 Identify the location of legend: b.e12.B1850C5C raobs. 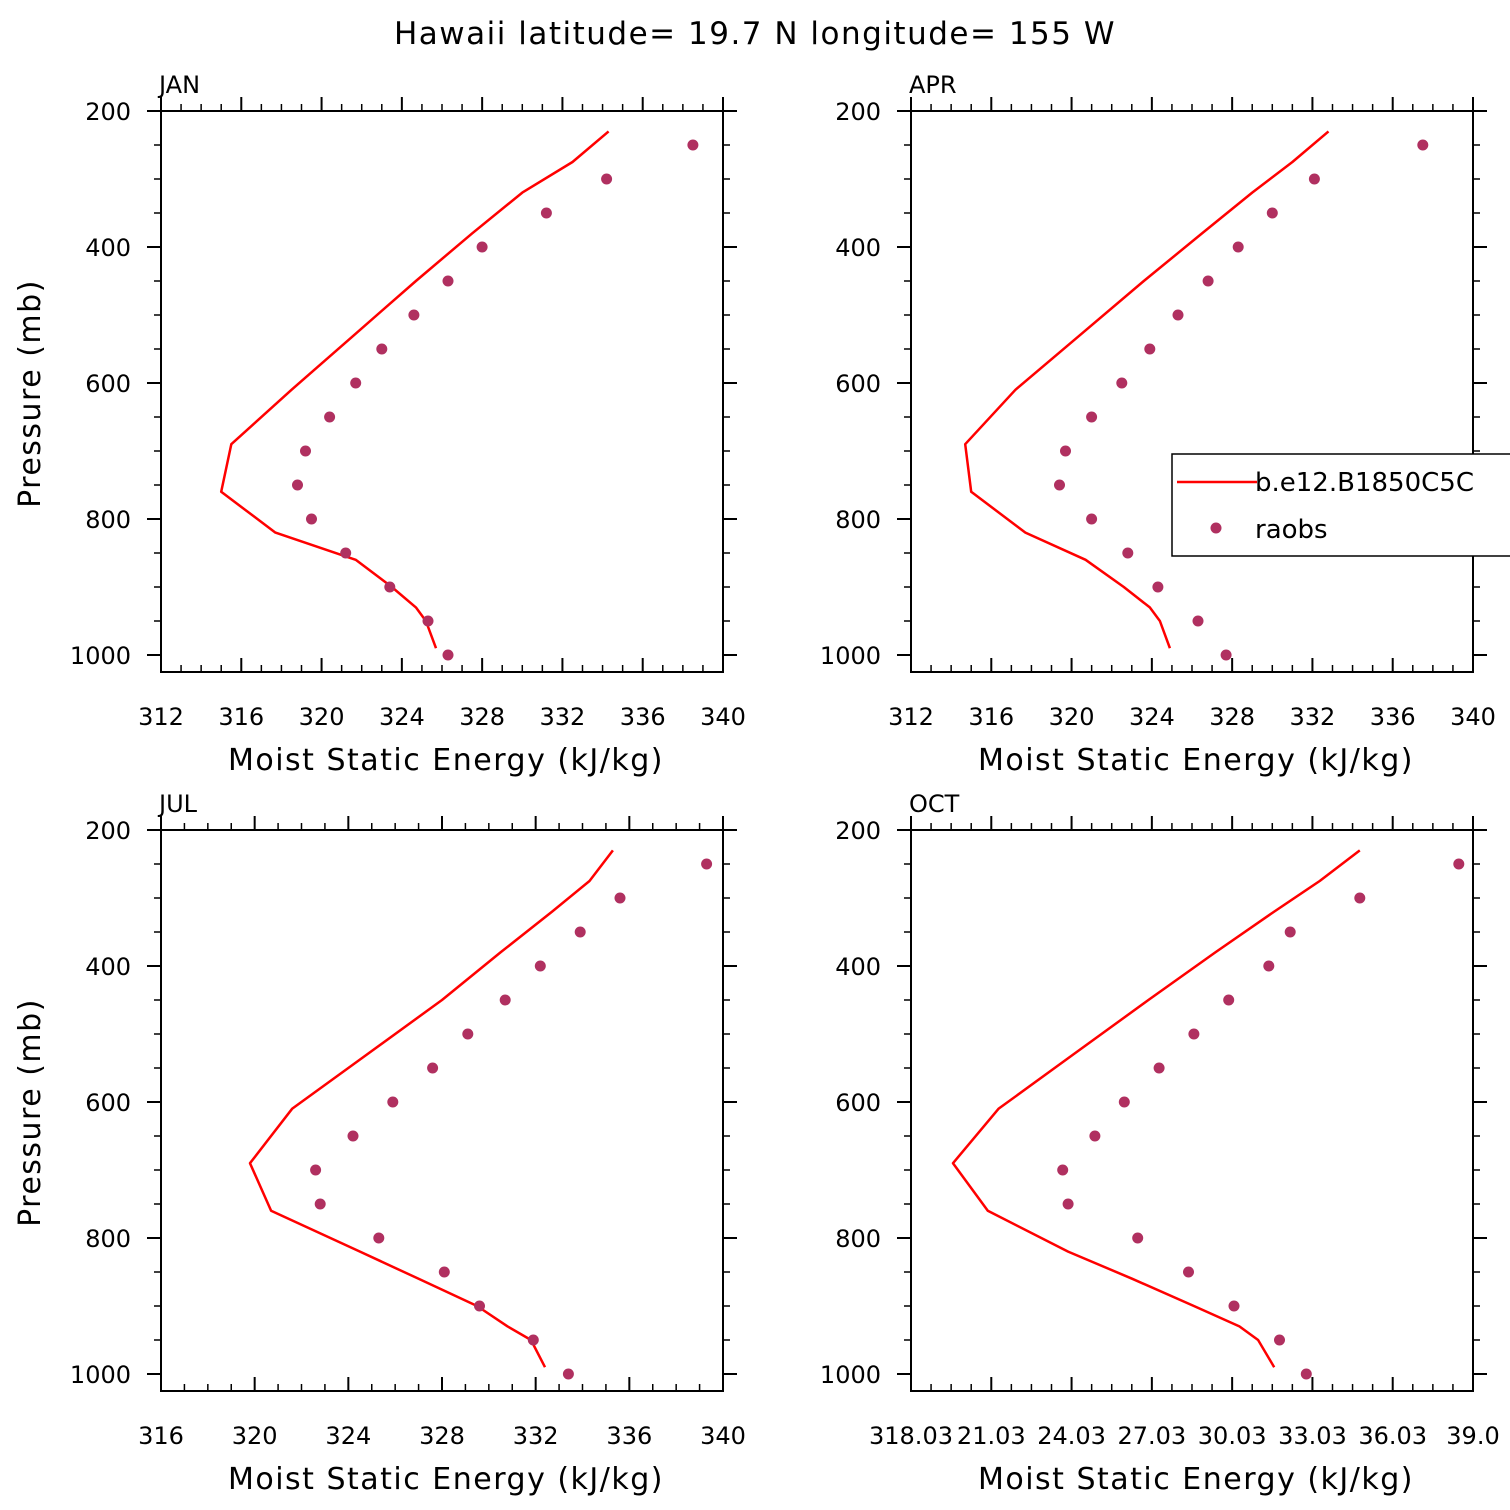
(1340, 505).